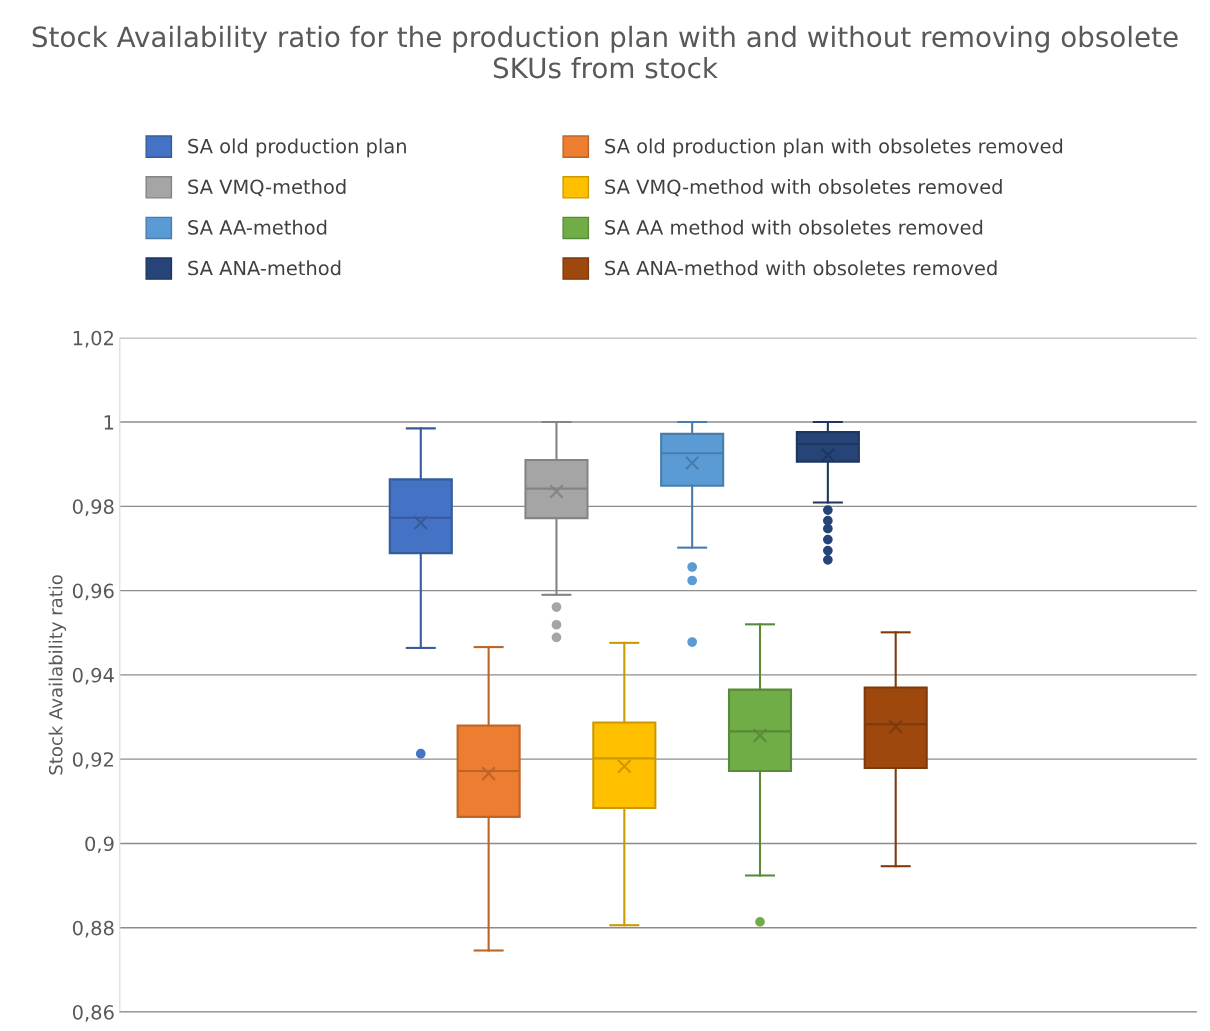 Image resolution: width=1210 pixels, height=1031 pixels. I want to click on legend-label: SA AA-method, so click(257, 227).